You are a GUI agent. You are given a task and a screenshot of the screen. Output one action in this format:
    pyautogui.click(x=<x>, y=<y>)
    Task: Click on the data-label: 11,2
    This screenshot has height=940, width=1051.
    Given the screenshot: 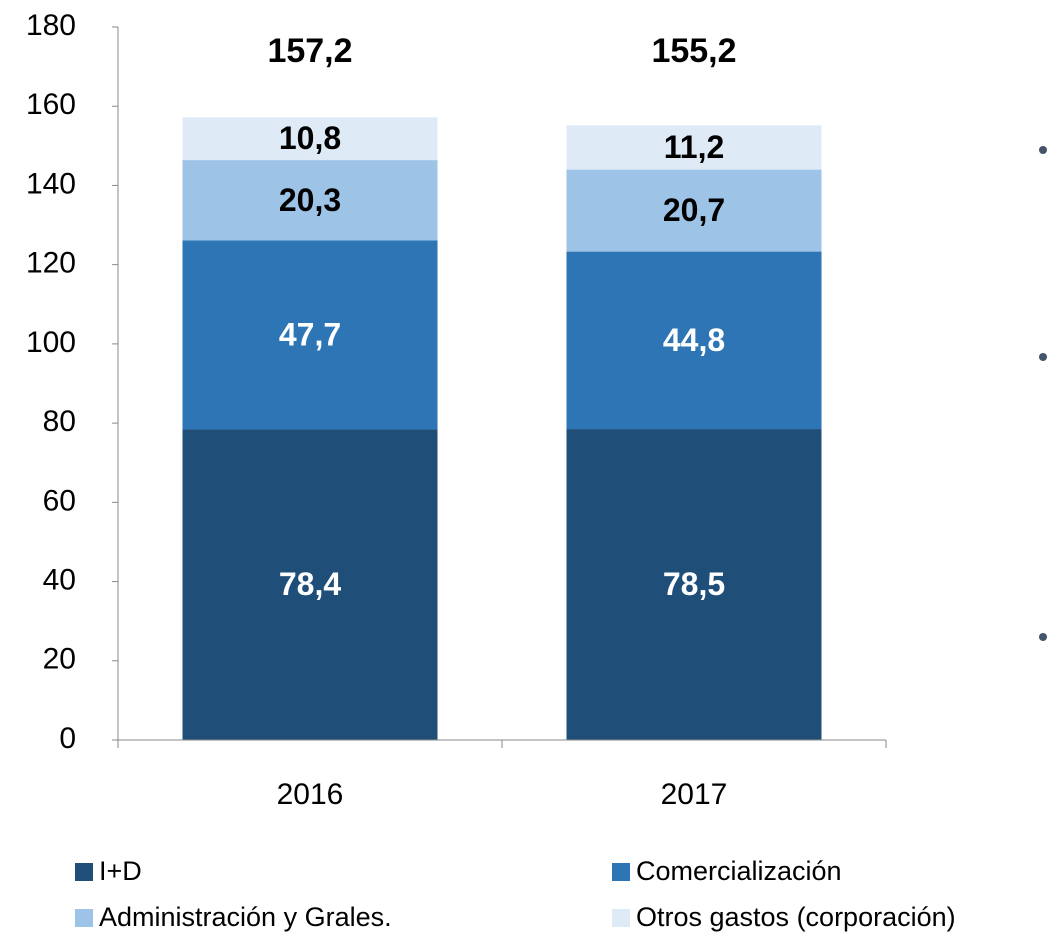 What is the action you would take?
    pyautogui.click(x=694, y=147)
    